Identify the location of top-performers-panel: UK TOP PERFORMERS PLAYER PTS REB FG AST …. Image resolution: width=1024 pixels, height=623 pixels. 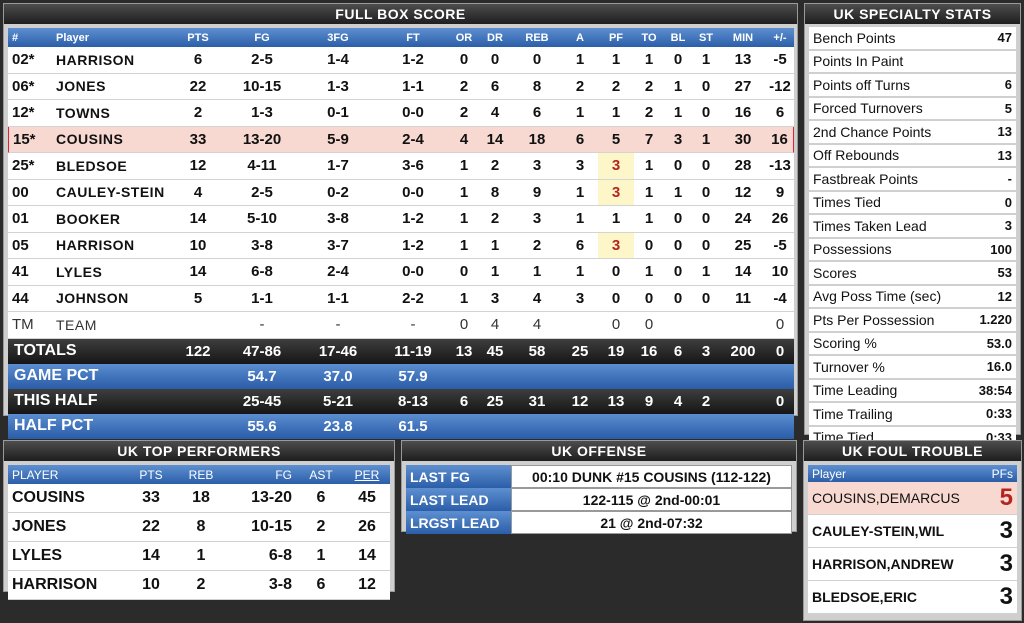
(199, 520).